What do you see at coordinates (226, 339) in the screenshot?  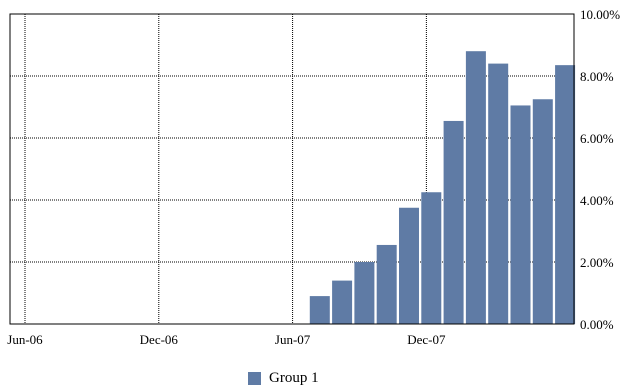 I see `x-axis-tick-labels: Jun-06 Dec-06 Jun-07 Dec-07` at bounding box center [226, 339].